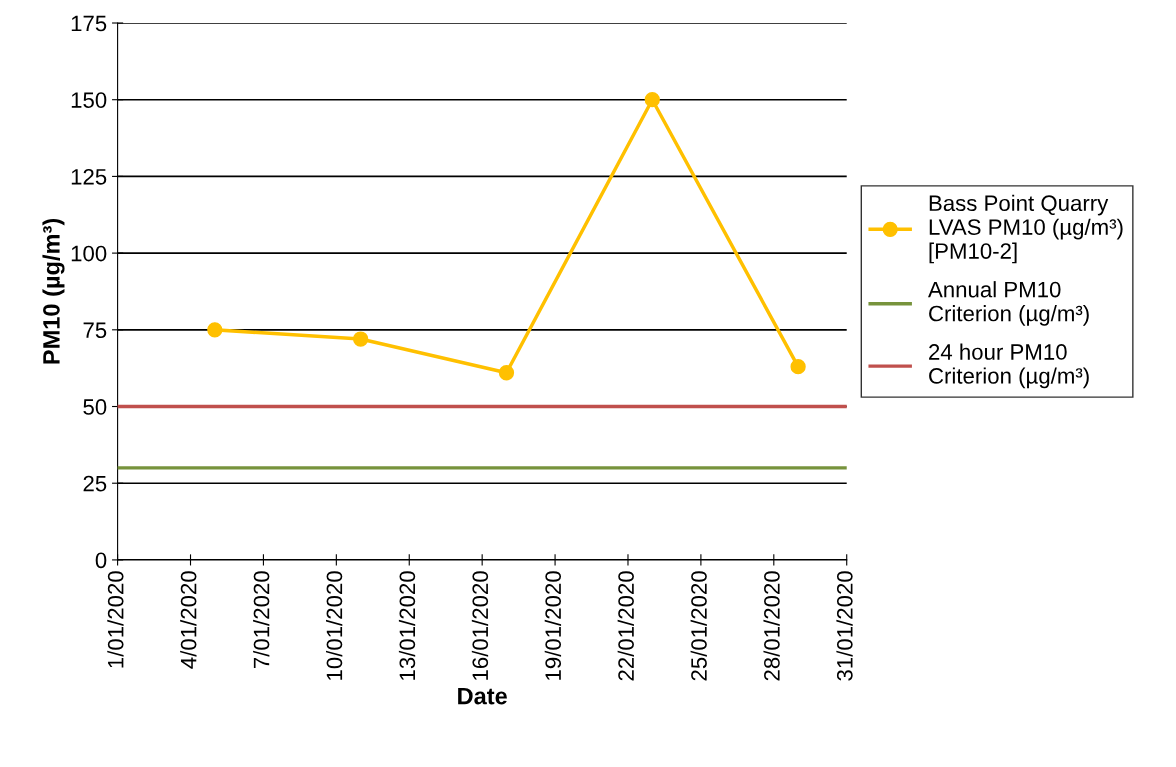  Describe the element at coordinates (480, 625) in the screenshot. I see `x-tick-label: 16/01/2020` at that location.